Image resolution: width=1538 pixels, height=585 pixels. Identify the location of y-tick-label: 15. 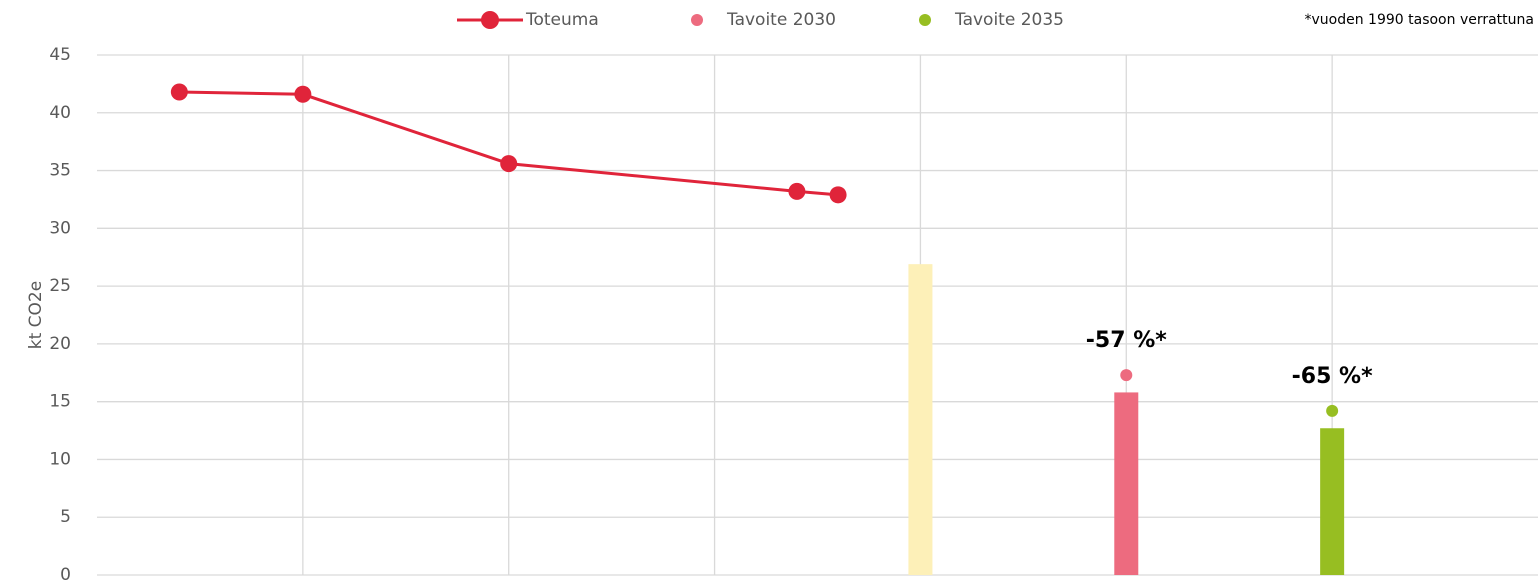
(60, 402).